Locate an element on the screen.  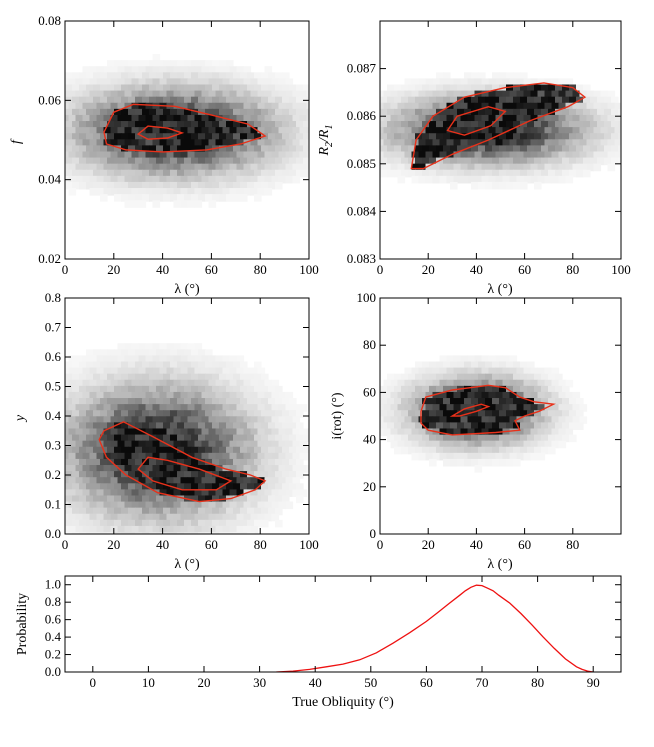
contour-outer is located at coordinates (185, 128).